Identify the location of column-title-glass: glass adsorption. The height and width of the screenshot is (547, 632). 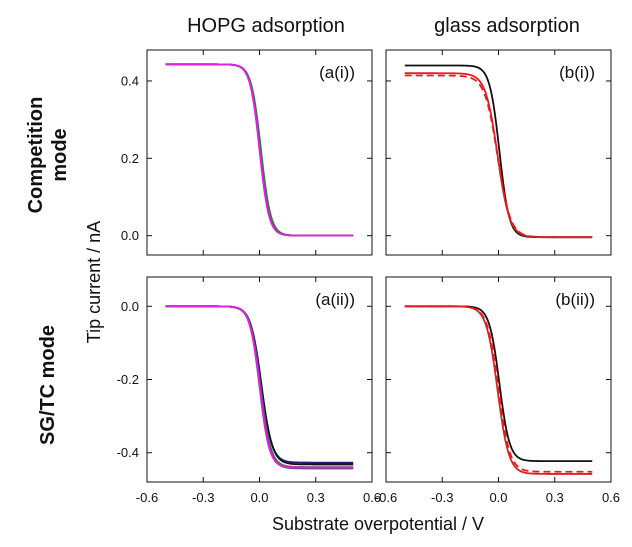
(507, 26).